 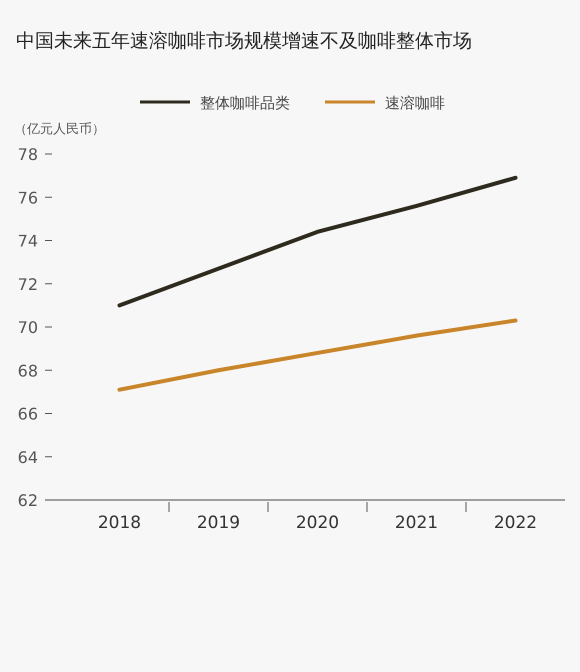 What do you see at coordinates (218, 523) in the screenshot?
I see `x-tick-label: 2019` at bounding box center [218, 523].